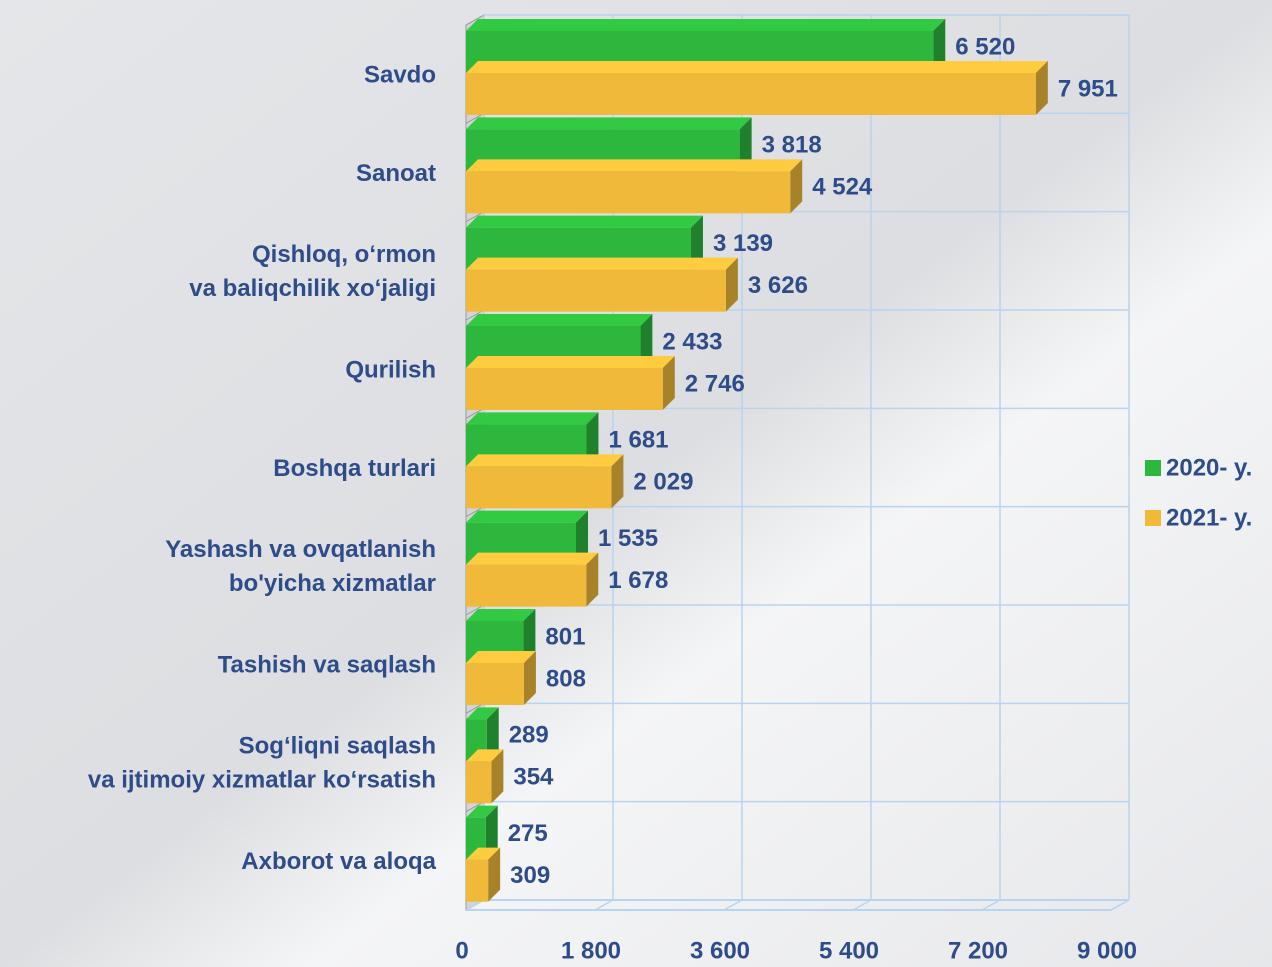 Image resolution: width=1272 pixels, height=967 pixels. What do you see at coordinates (628, 538) in the screenshot?
I see `value-label: 1 535` at bounding box center [628, 538].